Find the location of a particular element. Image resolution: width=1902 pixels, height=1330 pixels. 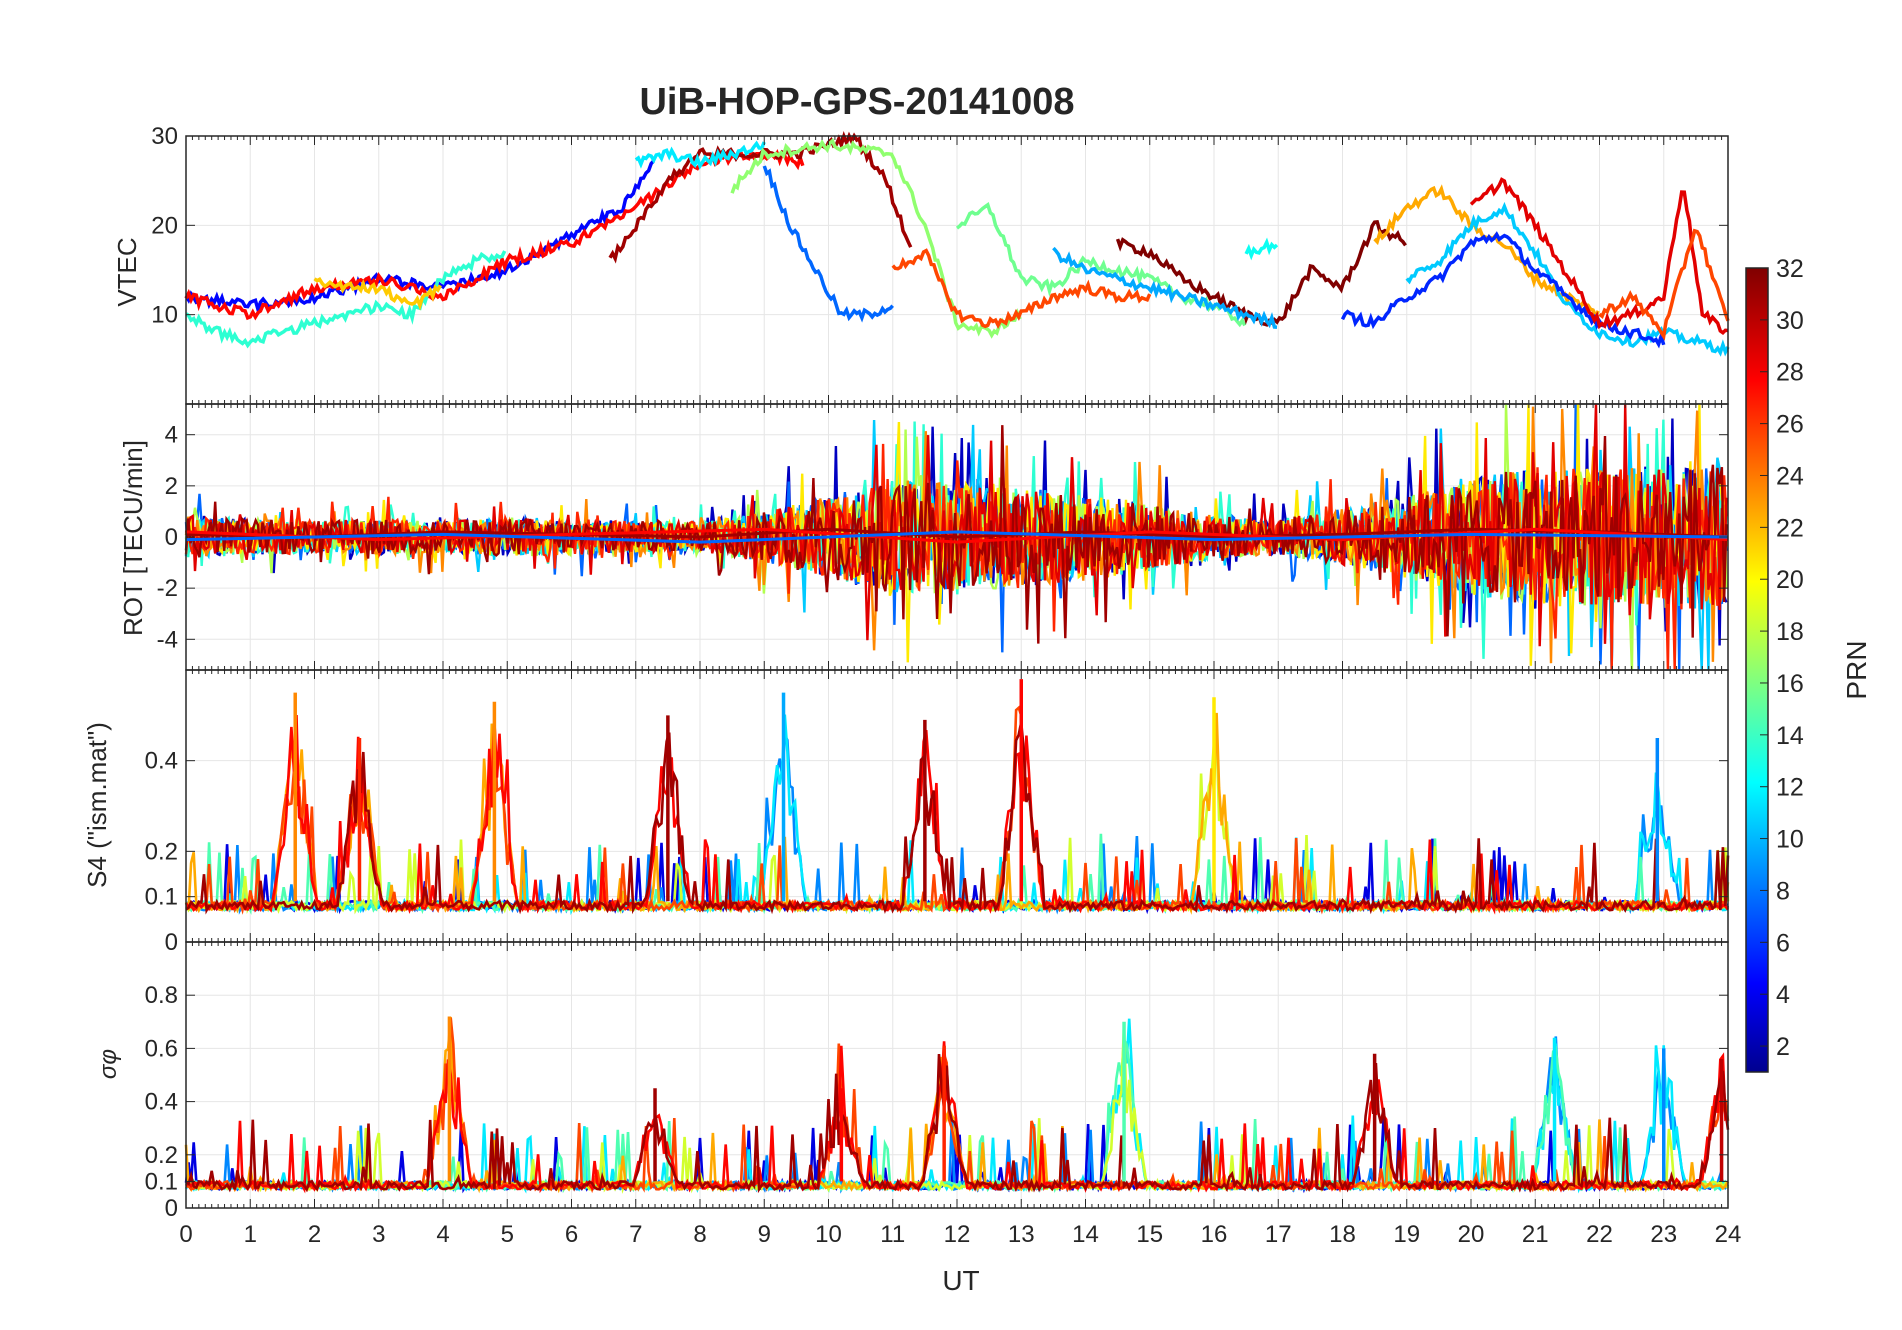

y-tick-label: 20 is located at coordinates (164, 225).